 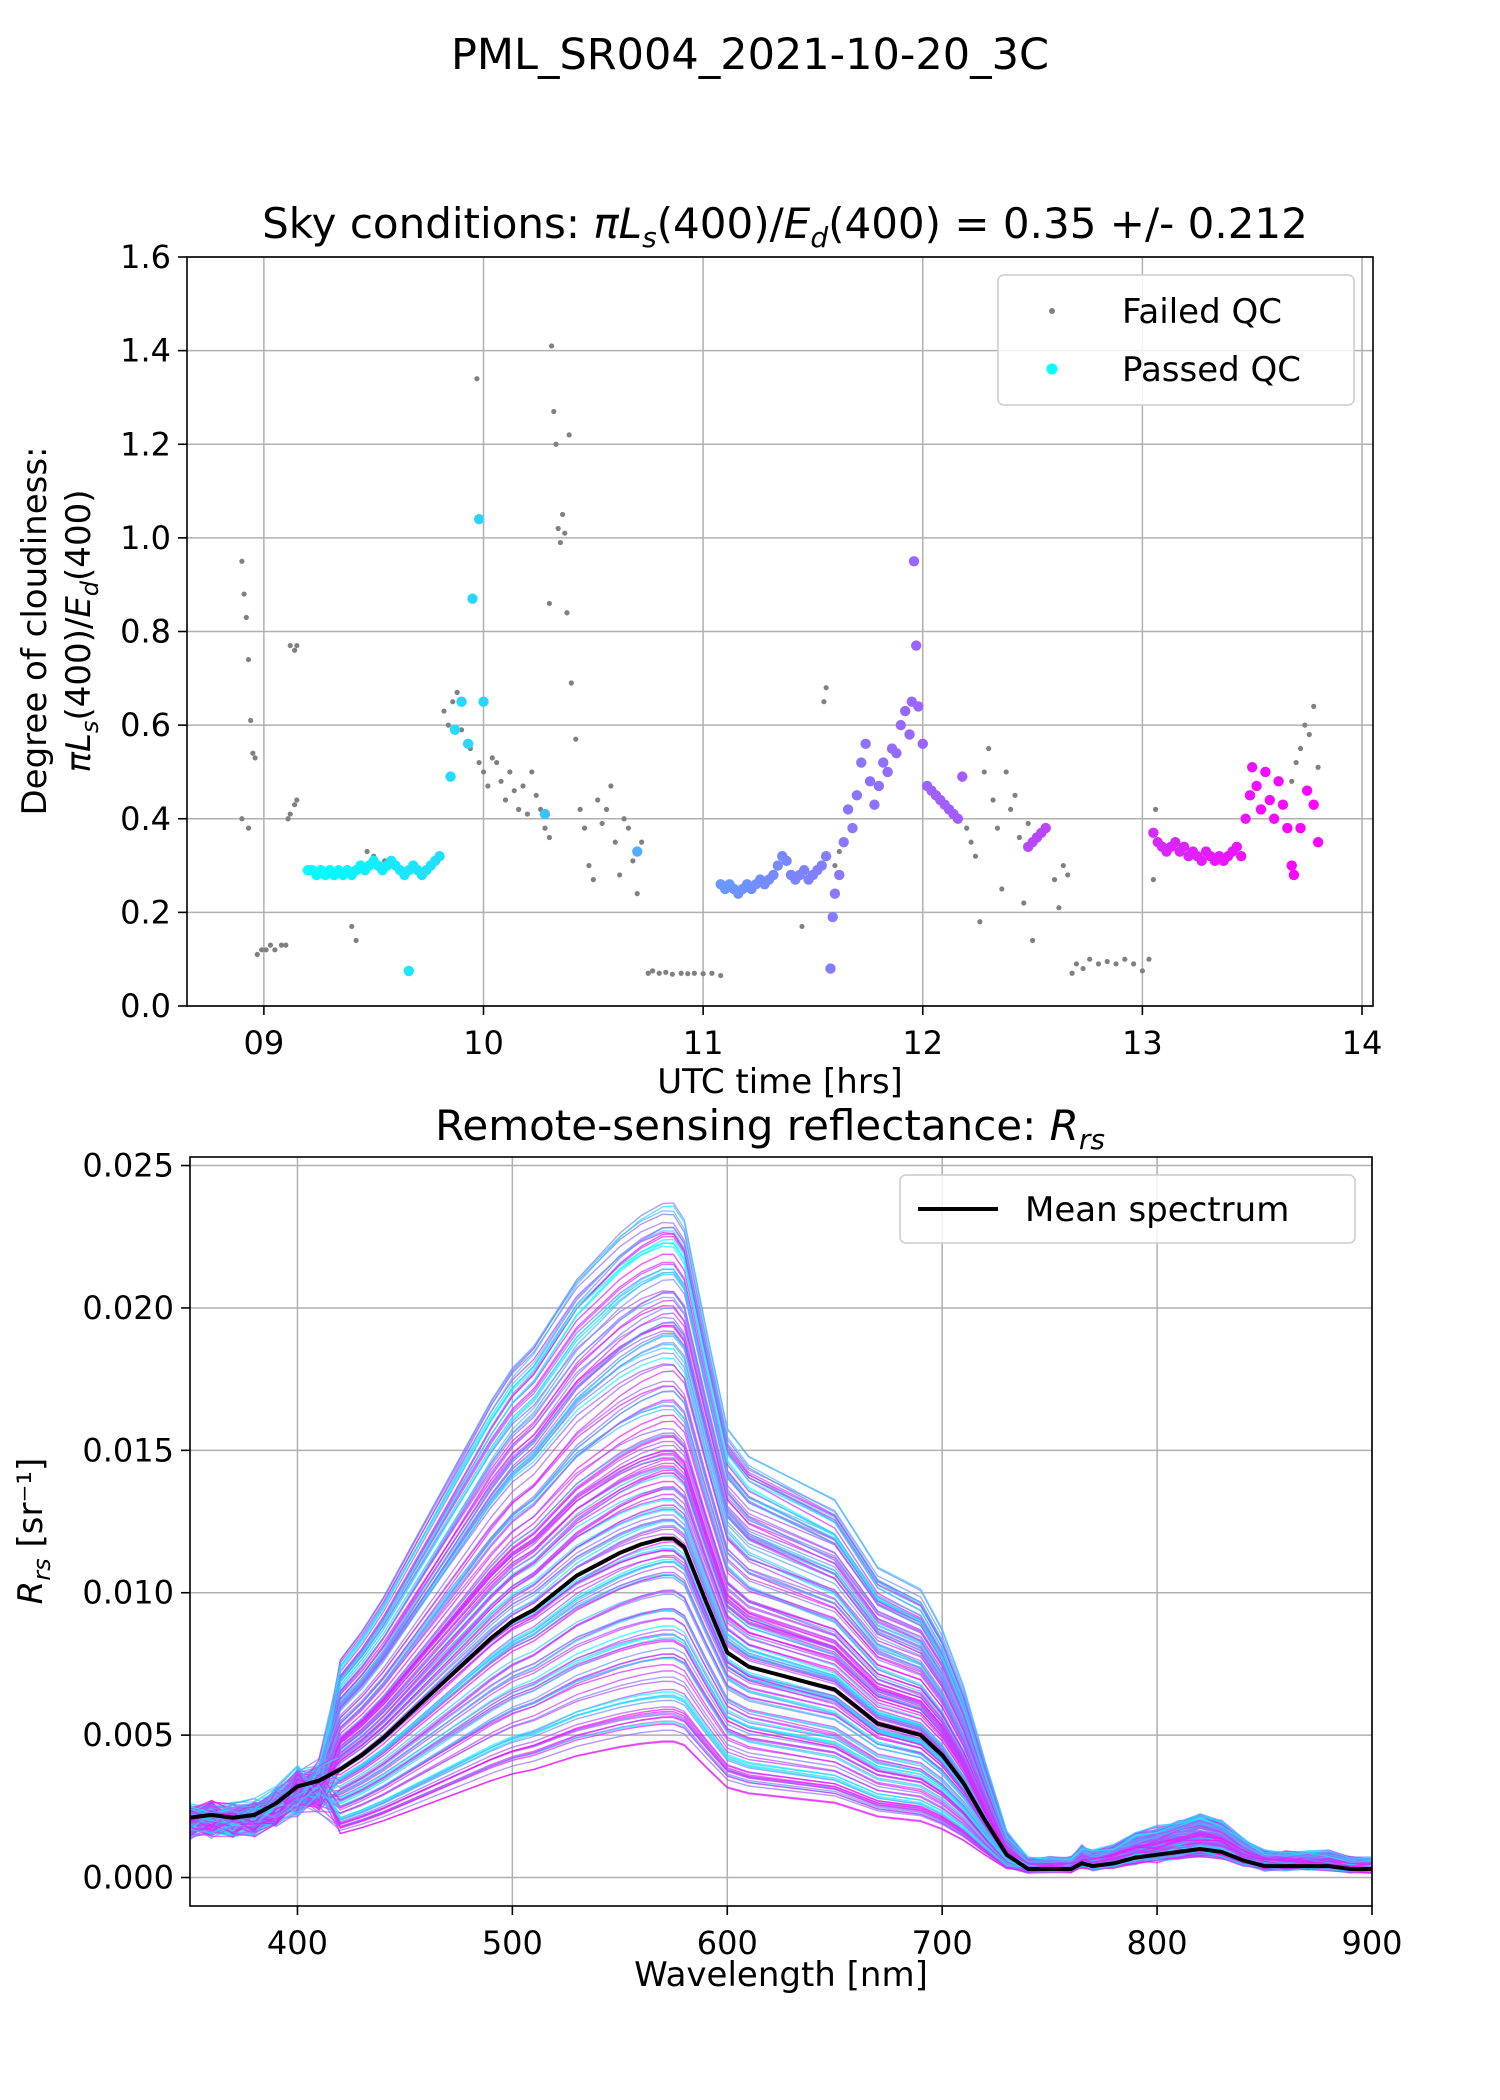 What do you see at coordinates (1371, 1943) in the screenshot?
I see `rrs-x-tick-label: 900` at bounding box center [1371, 1943].